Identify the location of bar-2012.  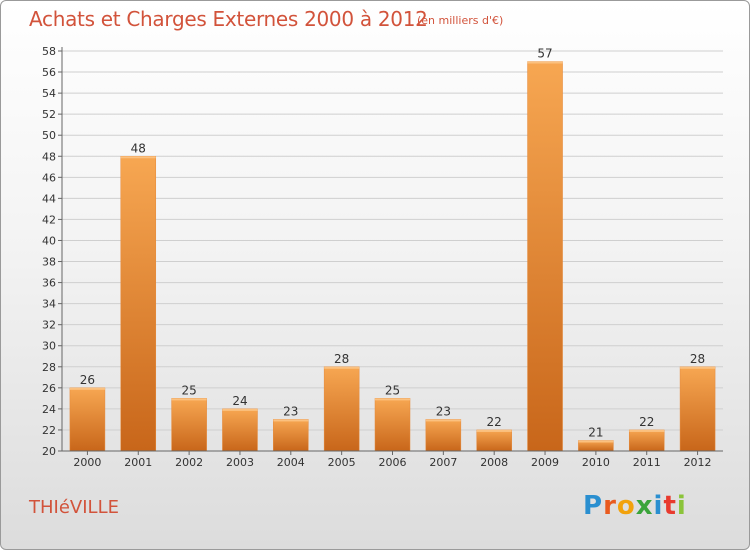
(697, 409).